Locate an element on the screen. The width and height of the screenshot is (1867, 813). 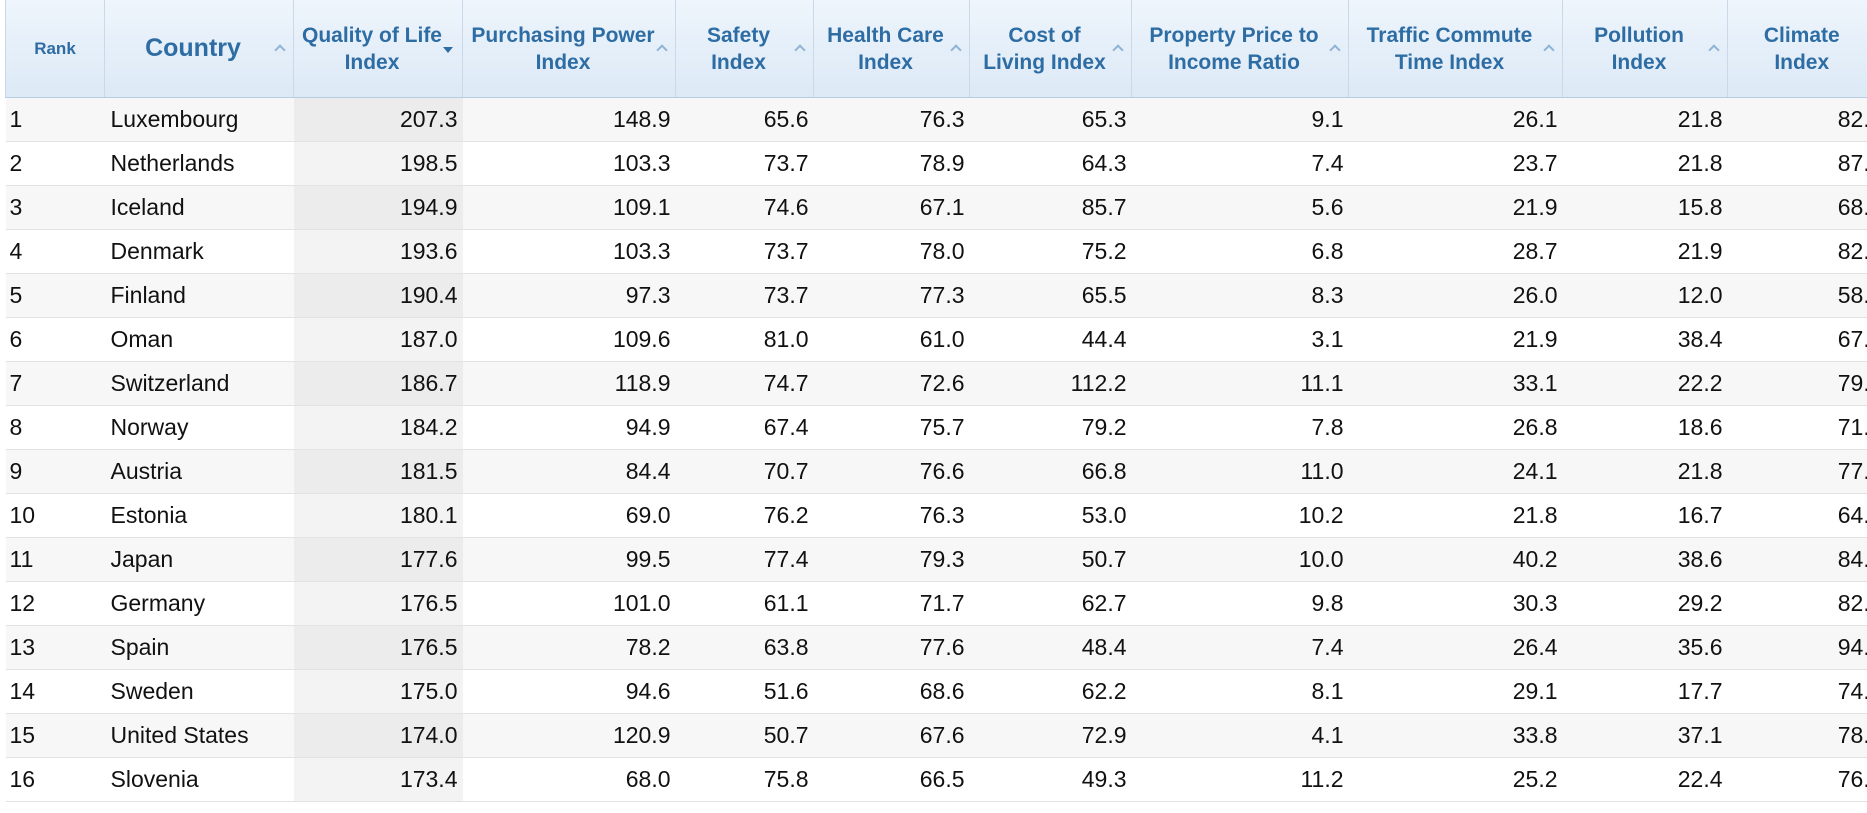
column-header: Quality of Life Index is located at coordinates (378, 49).